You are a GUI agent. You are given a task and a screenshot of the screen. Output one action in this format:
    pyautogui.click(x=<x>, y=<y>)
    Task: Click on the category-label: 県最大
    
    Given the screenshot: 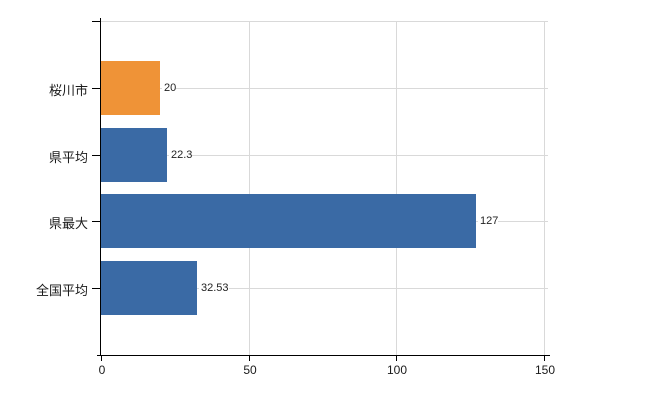 What is the action you would take?
    pyautogui.click(x=68, y=223)
    